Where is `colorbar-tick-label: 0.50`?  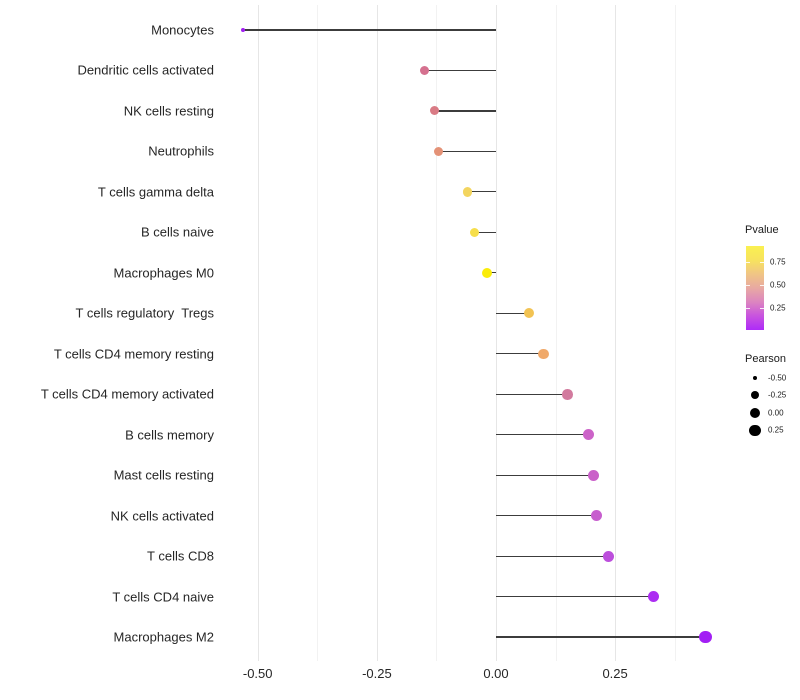
colorbar-tick-label: 0.50 is located at coordinates (778, 285).